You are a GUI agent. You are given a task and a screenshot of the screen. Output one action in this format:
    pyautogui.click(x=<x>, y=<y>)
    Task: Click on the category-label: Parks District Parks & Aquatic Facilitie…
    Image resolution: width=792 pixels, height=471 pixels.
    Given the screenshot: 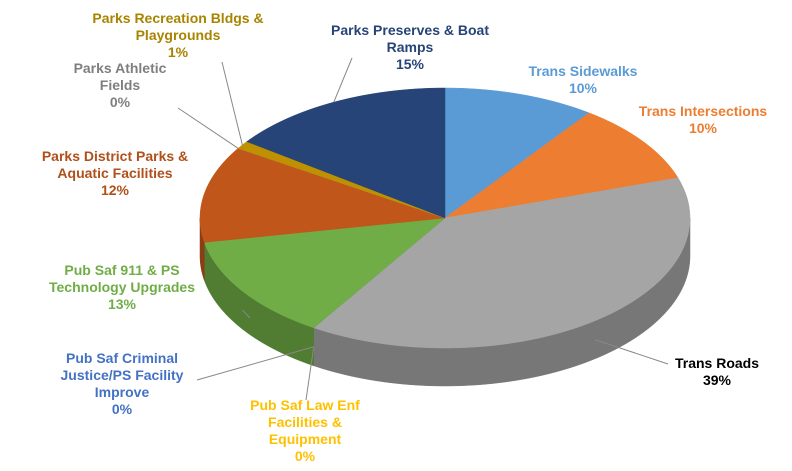 What is the action you would take?
    pyautogui.click(x=115, y=164)
    